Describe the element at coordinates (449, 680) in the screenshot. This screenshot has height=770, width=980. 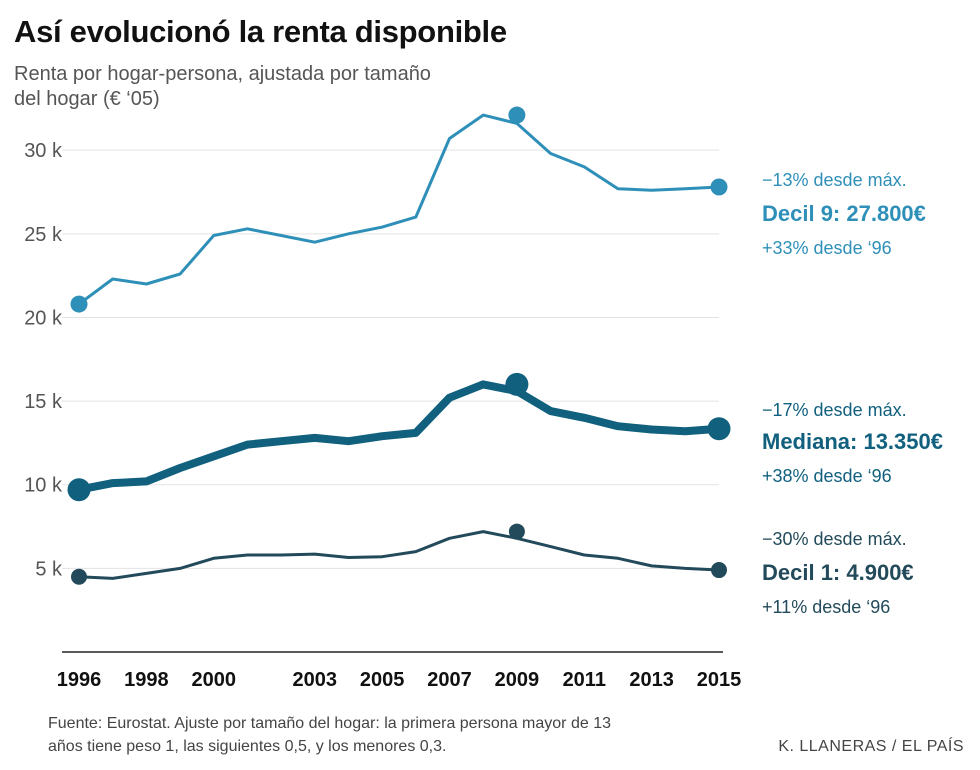
I see `x-tick-label: 2007` at that location.